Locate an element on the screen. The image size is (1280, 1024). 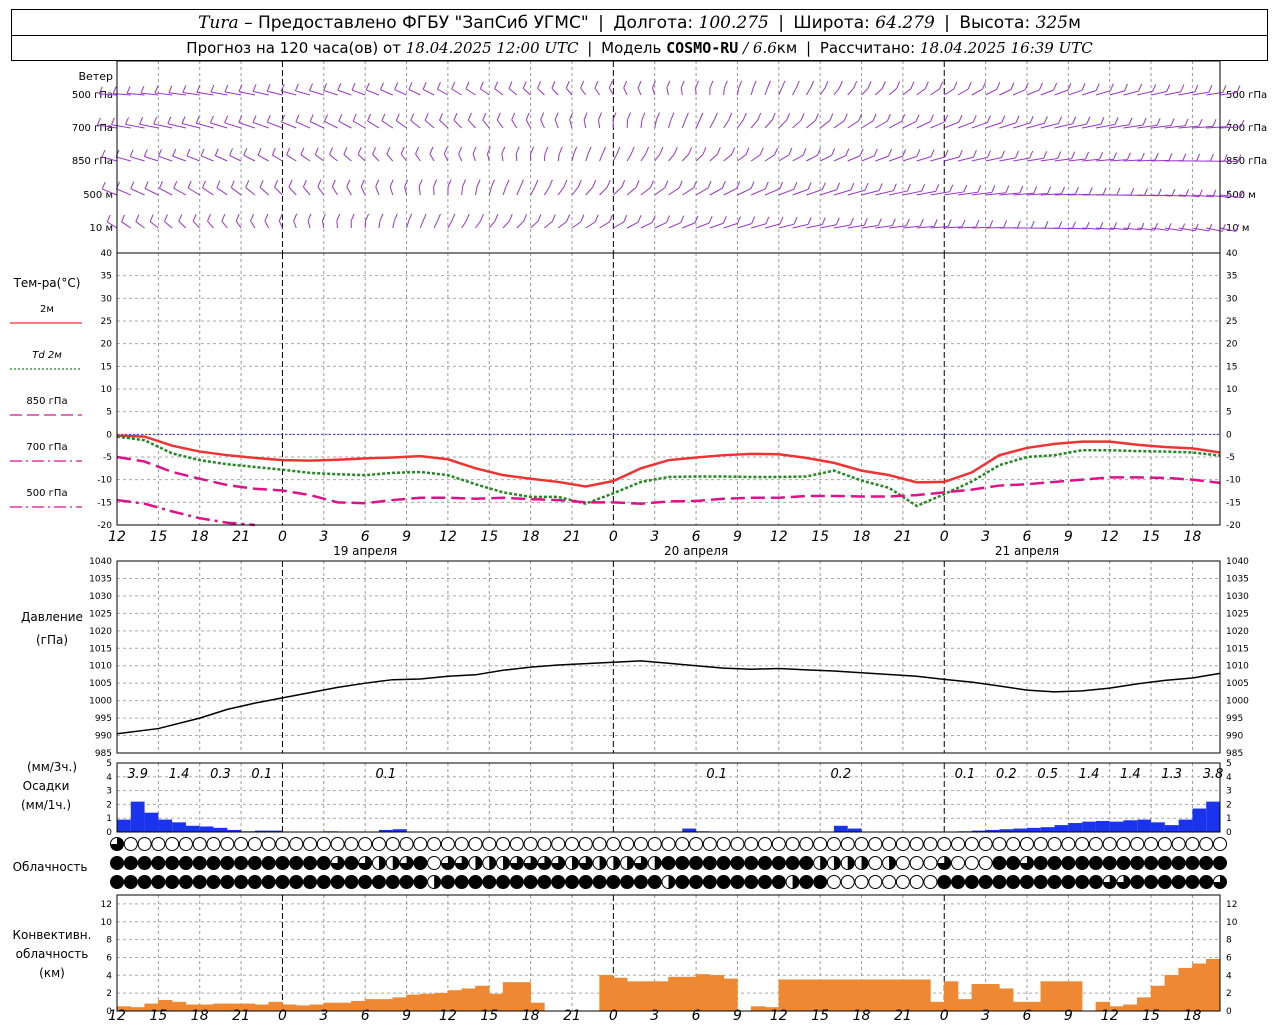
y-tick-label-right: 2 is located at coordinates (1229, 805).